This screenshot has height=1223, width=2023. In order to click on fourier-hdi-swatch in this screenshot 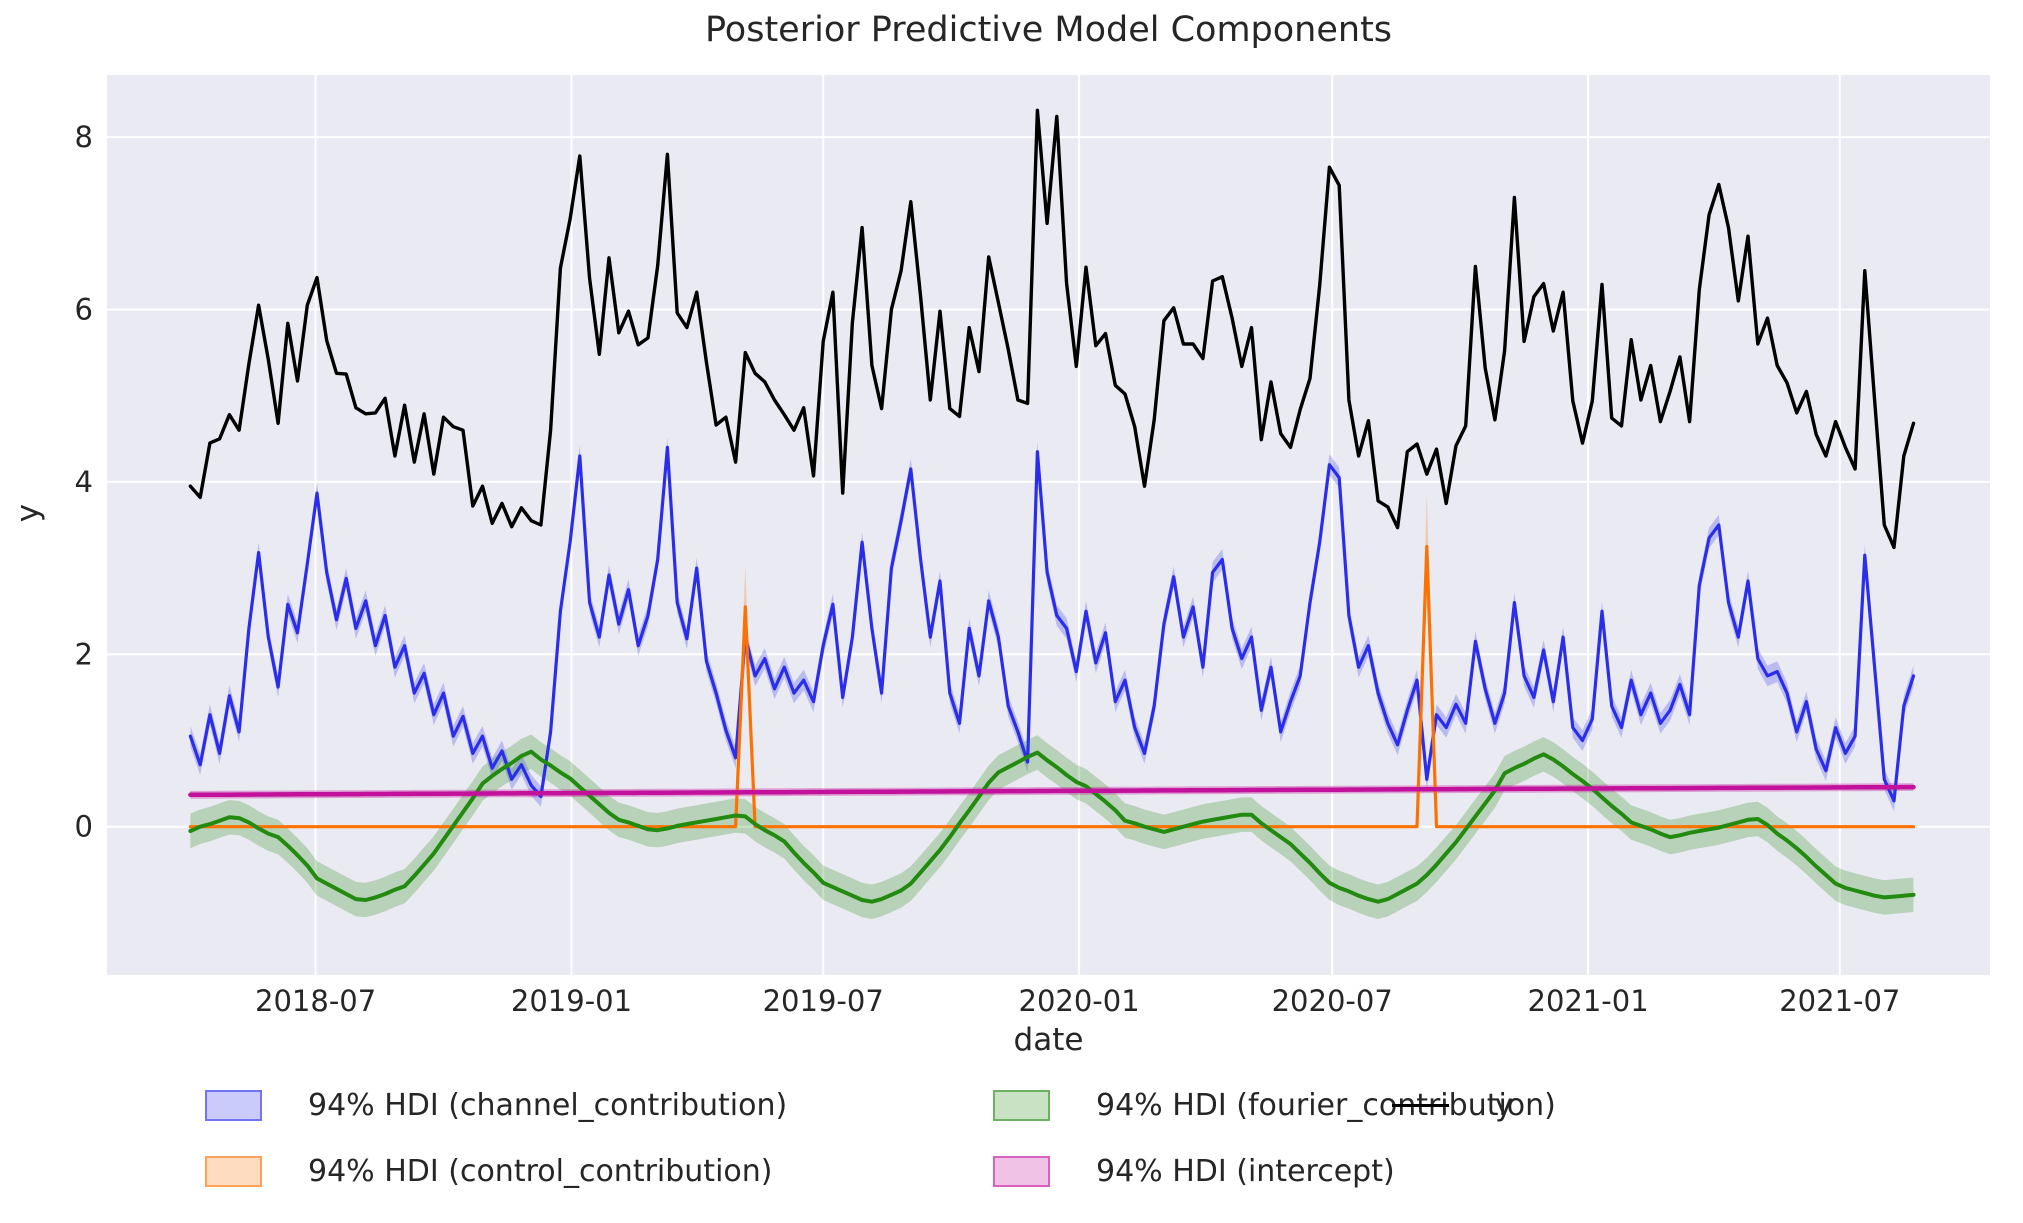, I will do `click(1021, 1105)`.